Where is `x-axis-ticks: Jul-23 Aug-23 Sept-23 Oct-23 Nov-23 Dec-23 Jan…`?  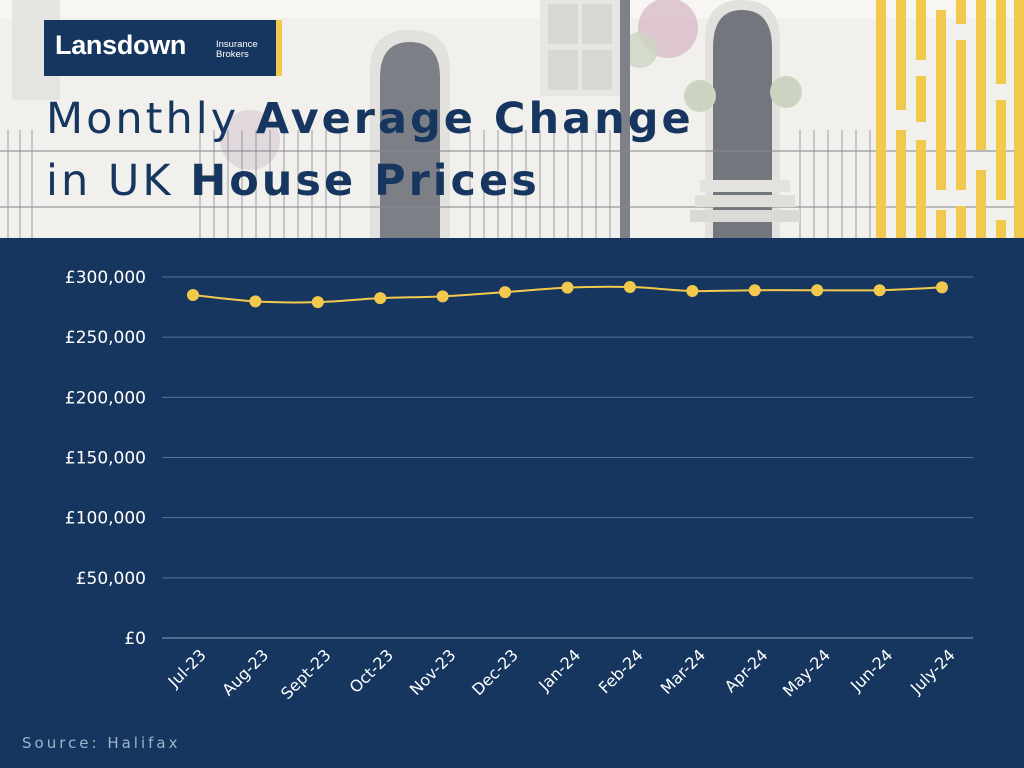 x-axis-ticks: Jul-23 Aug-23 Sept-23 Oct-23 Nov-23 Dec-23 Jan… is located at coordinates (561, 674).